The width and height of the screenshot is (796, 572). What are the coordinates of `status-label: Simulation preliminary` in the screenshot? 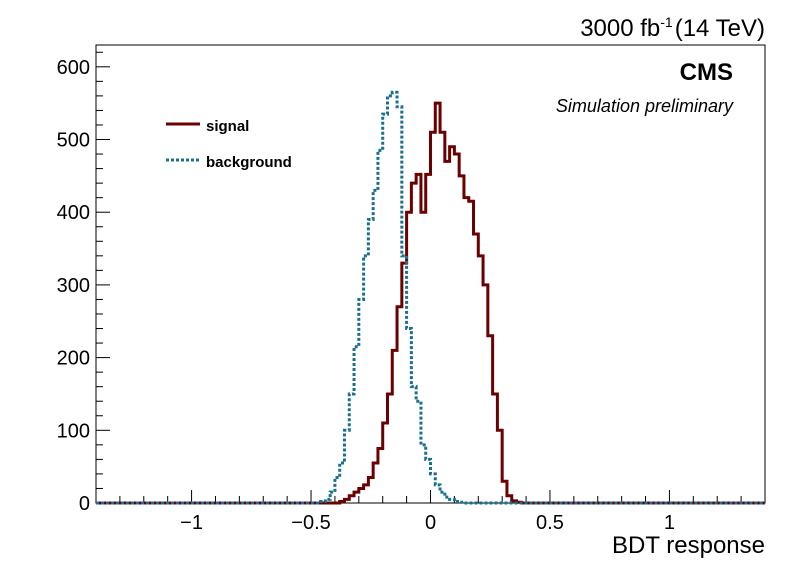 It's located at (645, 106).